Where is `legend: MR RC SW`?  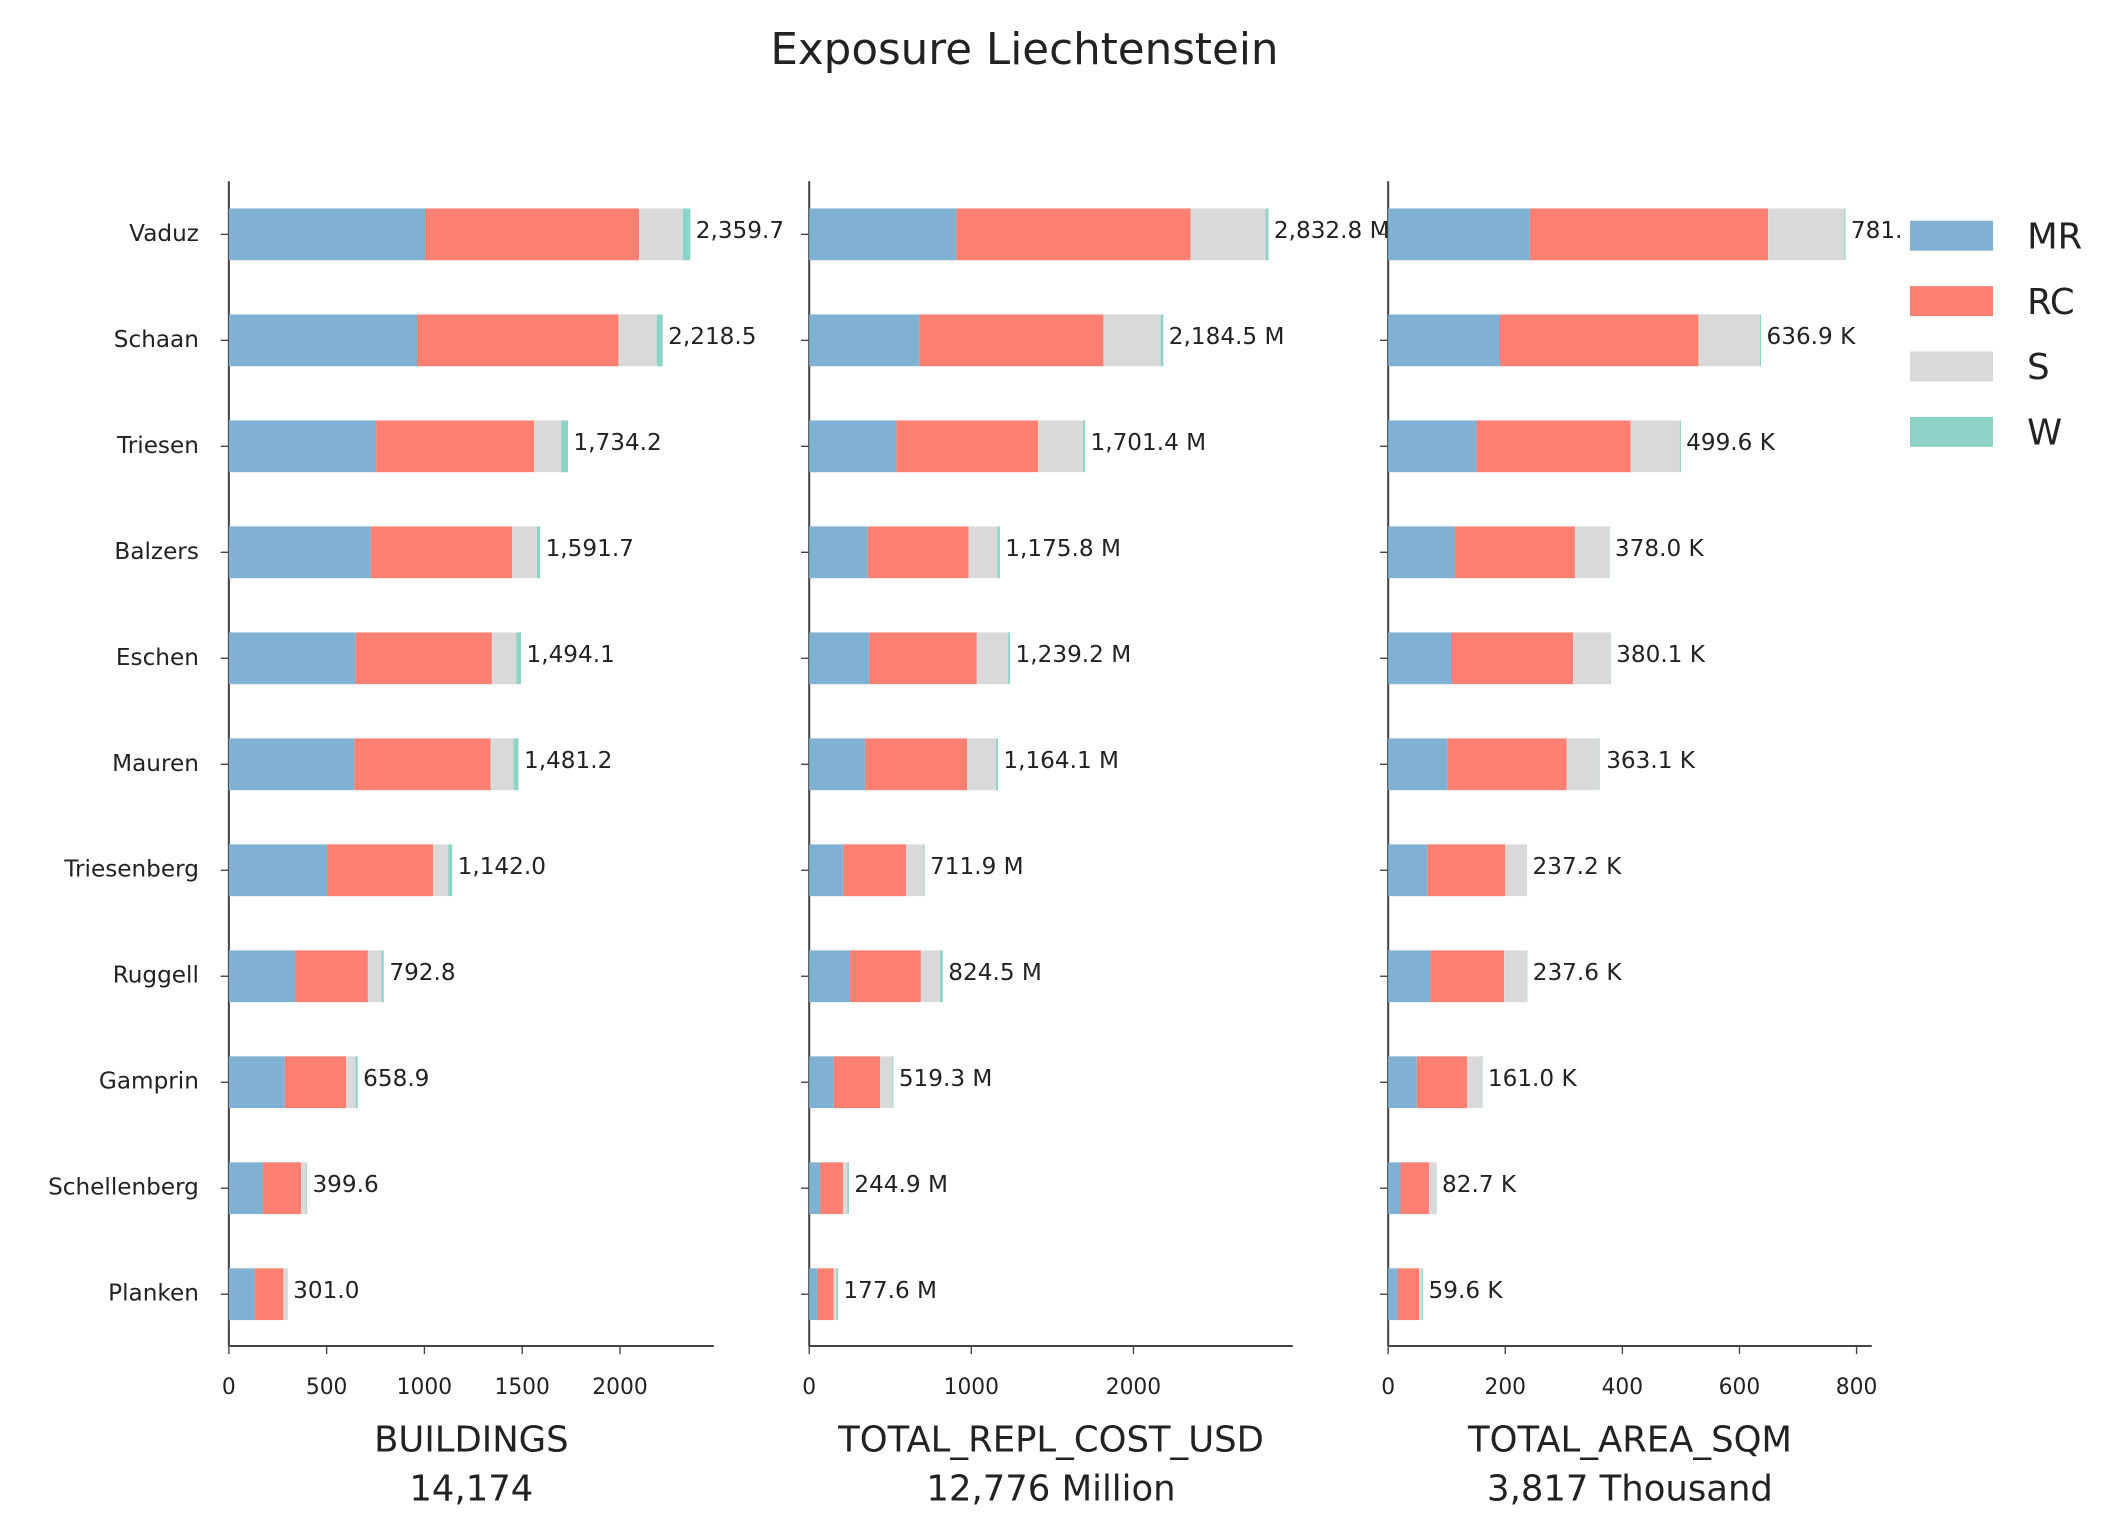
legend: MR RC SW is located at coordinates (2008, 335).